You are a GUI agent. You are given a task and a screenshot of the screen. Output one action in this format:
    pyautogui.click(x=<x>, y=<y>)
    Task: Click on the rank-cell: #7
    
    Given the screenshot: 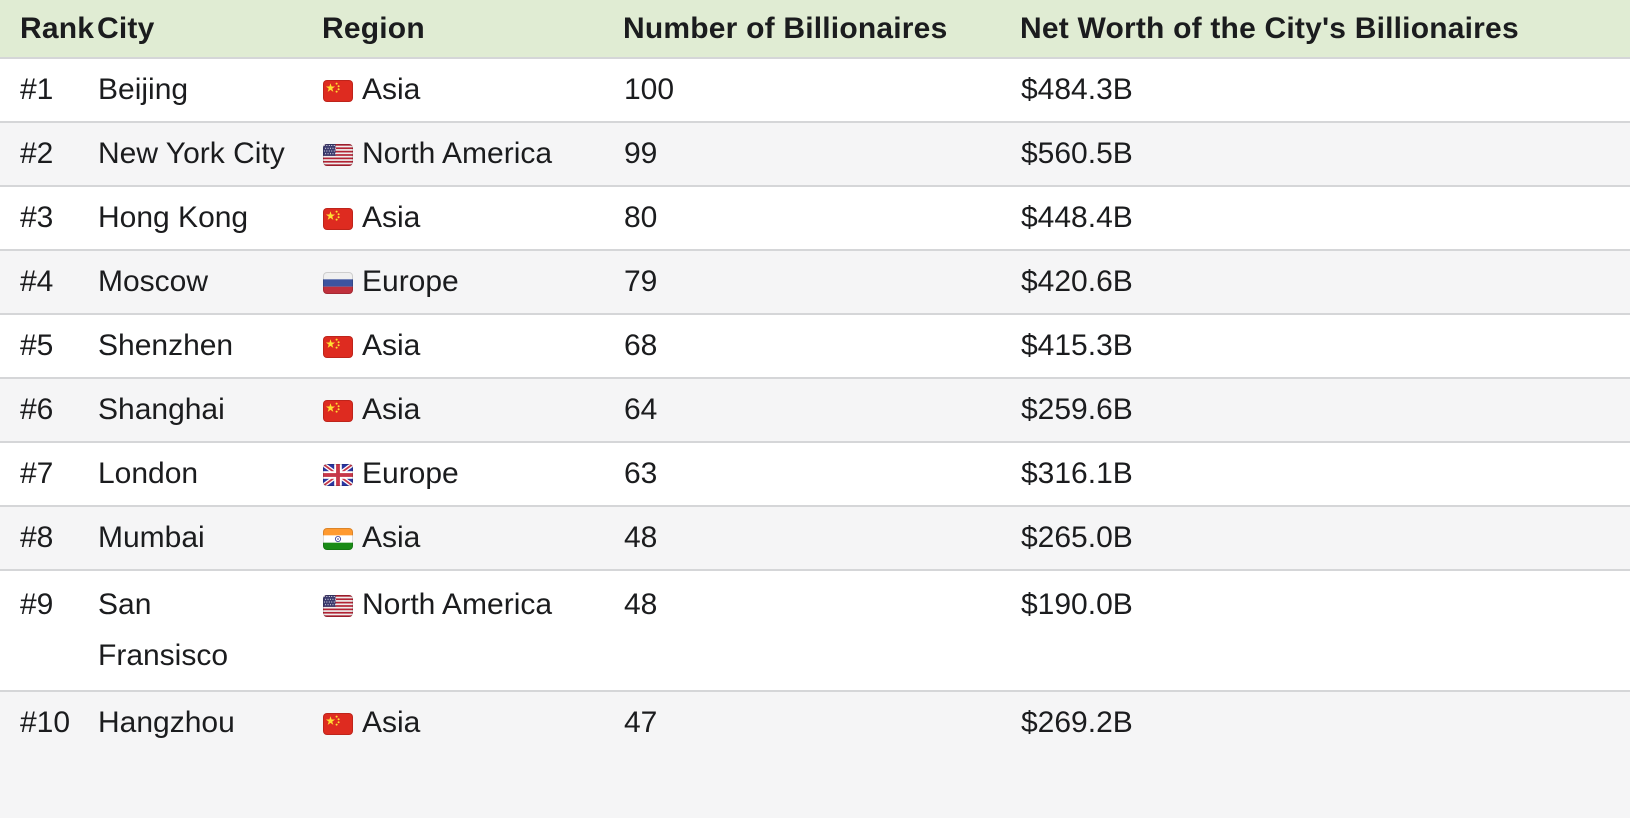 What is the action you would take?
    pyautogui.click(x=48, y=473)
    